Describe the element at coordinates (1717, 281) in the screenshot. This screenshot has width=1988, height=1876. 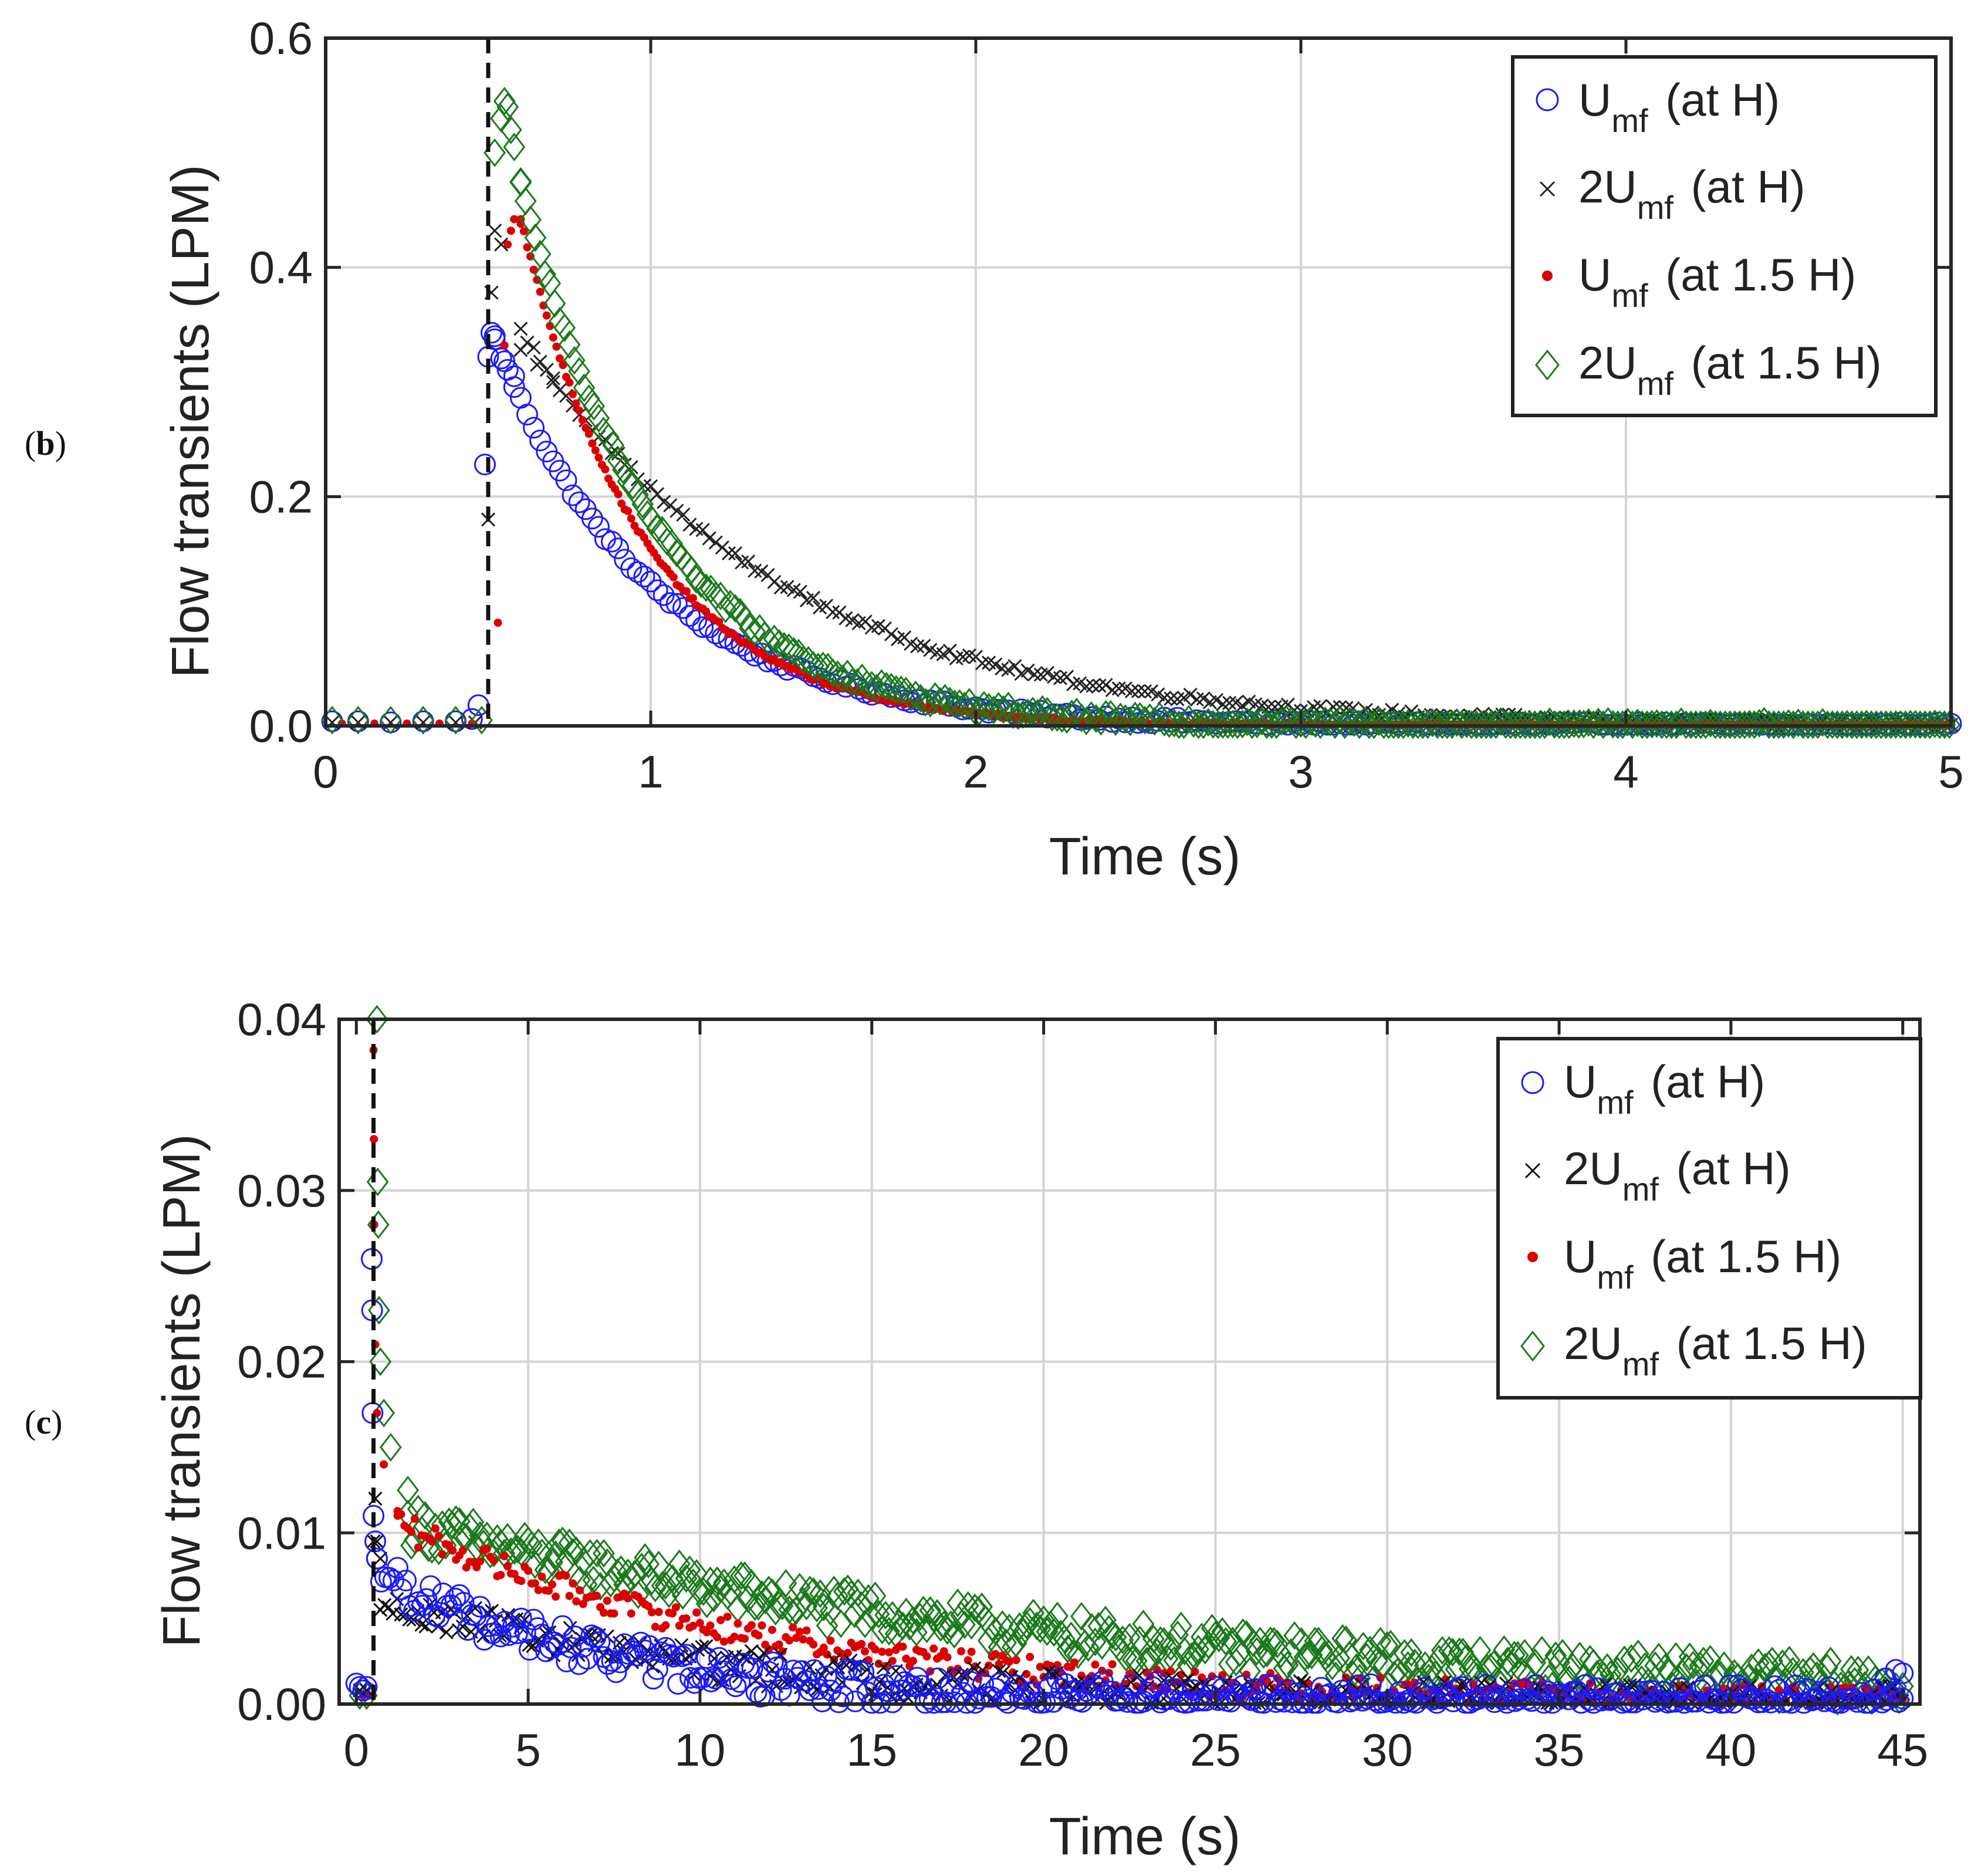
I see `chart-b-legend-3: Umf (at 1.5 H)` at that location.